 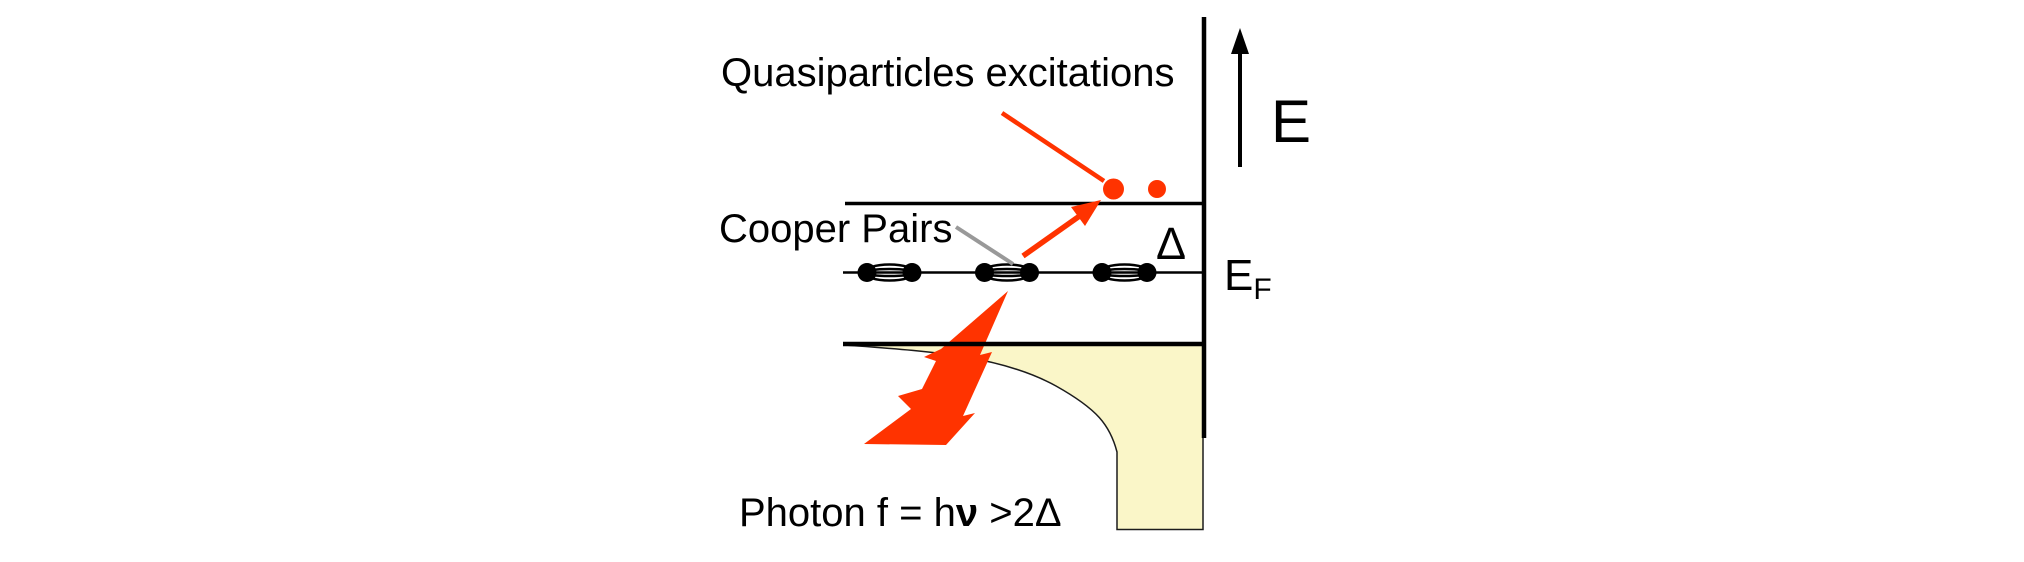 I want to click on excitation-arrow-head-icon, so click(x=1086, y=213).